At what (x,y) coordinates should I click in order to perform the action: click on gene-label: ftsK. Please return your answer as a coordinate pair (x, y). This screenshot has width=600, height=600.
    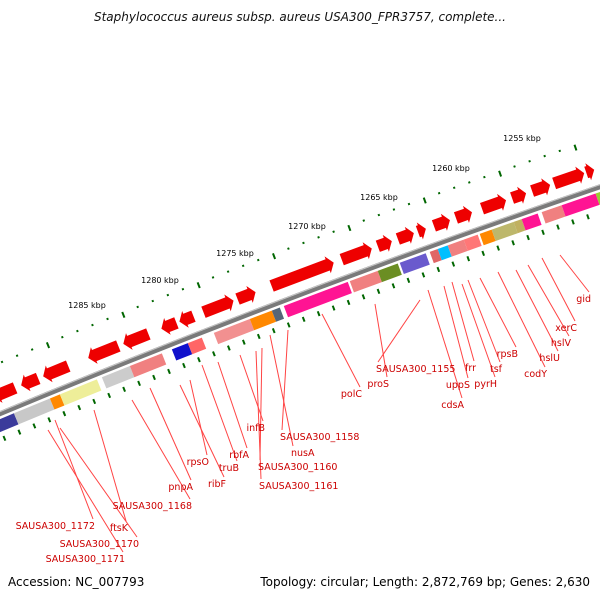
    Looking at the image, I should click on (119, 528).